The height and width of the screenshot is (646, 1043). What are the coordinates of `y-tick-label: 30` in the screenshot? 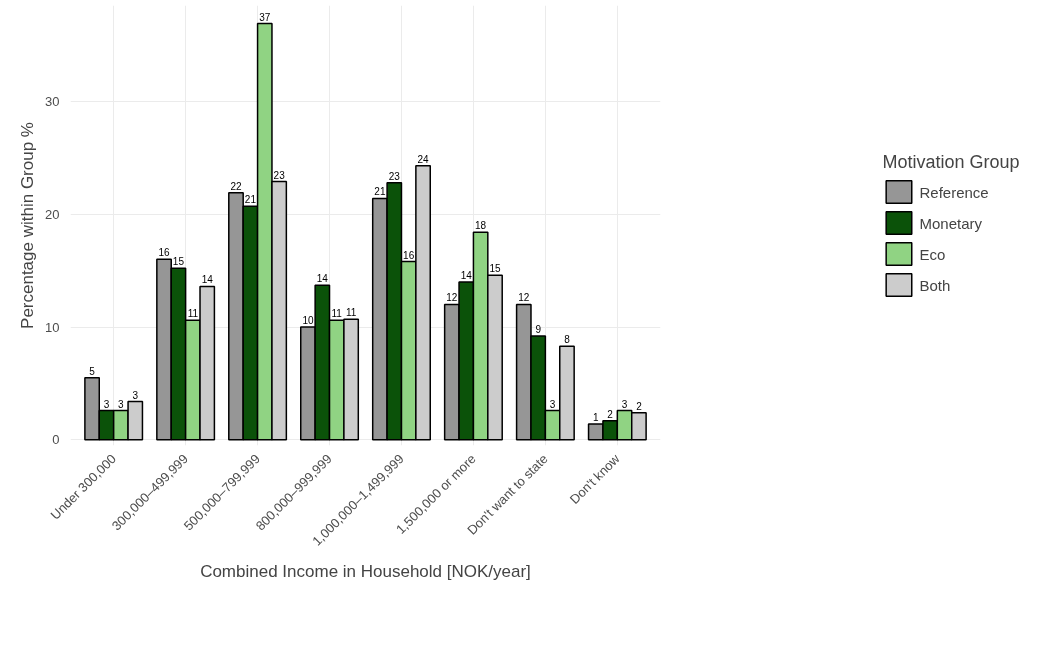 It's located at (52, 101).